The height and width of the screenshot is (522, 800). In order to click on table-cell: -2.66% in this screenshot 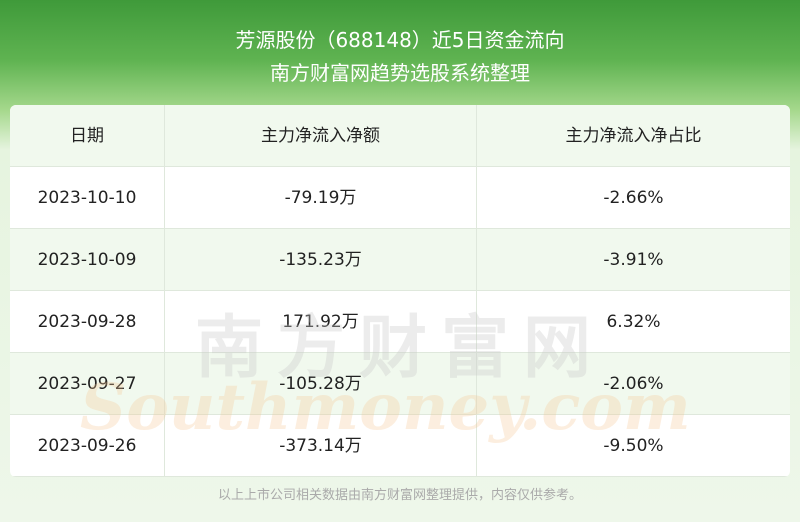, I will do `click(633, 198)`.